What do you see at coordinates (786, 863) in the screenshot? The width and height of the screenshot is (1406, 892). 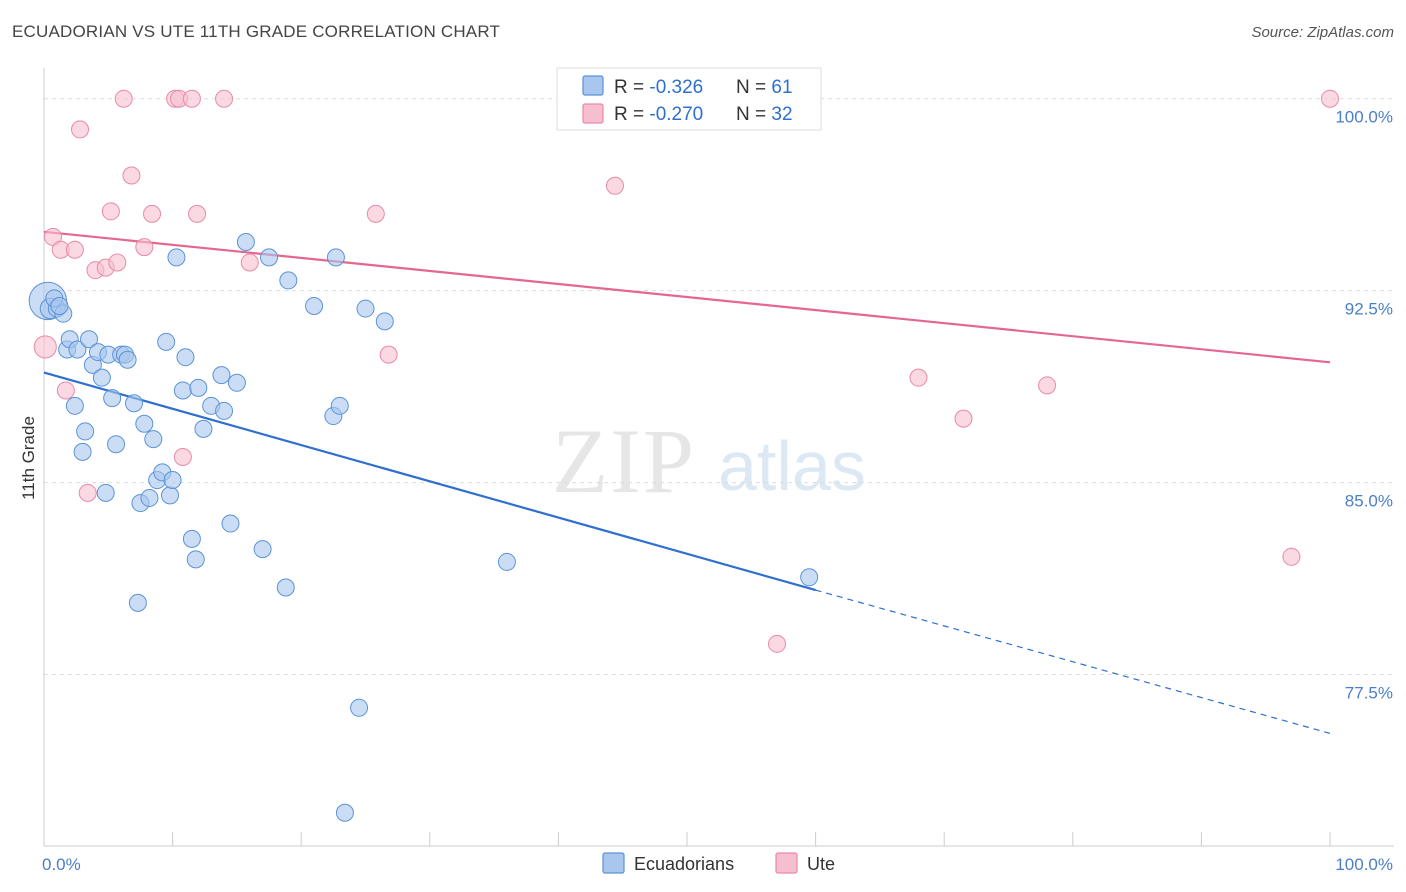 I see `bottom-legend-swatch-ute` at bounding box center [786, 863].